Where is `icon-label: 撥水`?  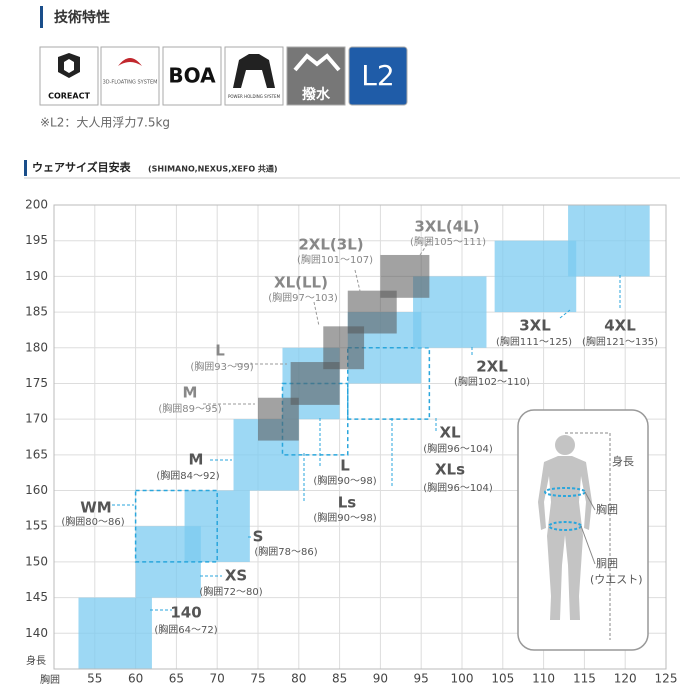
icon-label: 撥水 is located at coordinates (316, 94).